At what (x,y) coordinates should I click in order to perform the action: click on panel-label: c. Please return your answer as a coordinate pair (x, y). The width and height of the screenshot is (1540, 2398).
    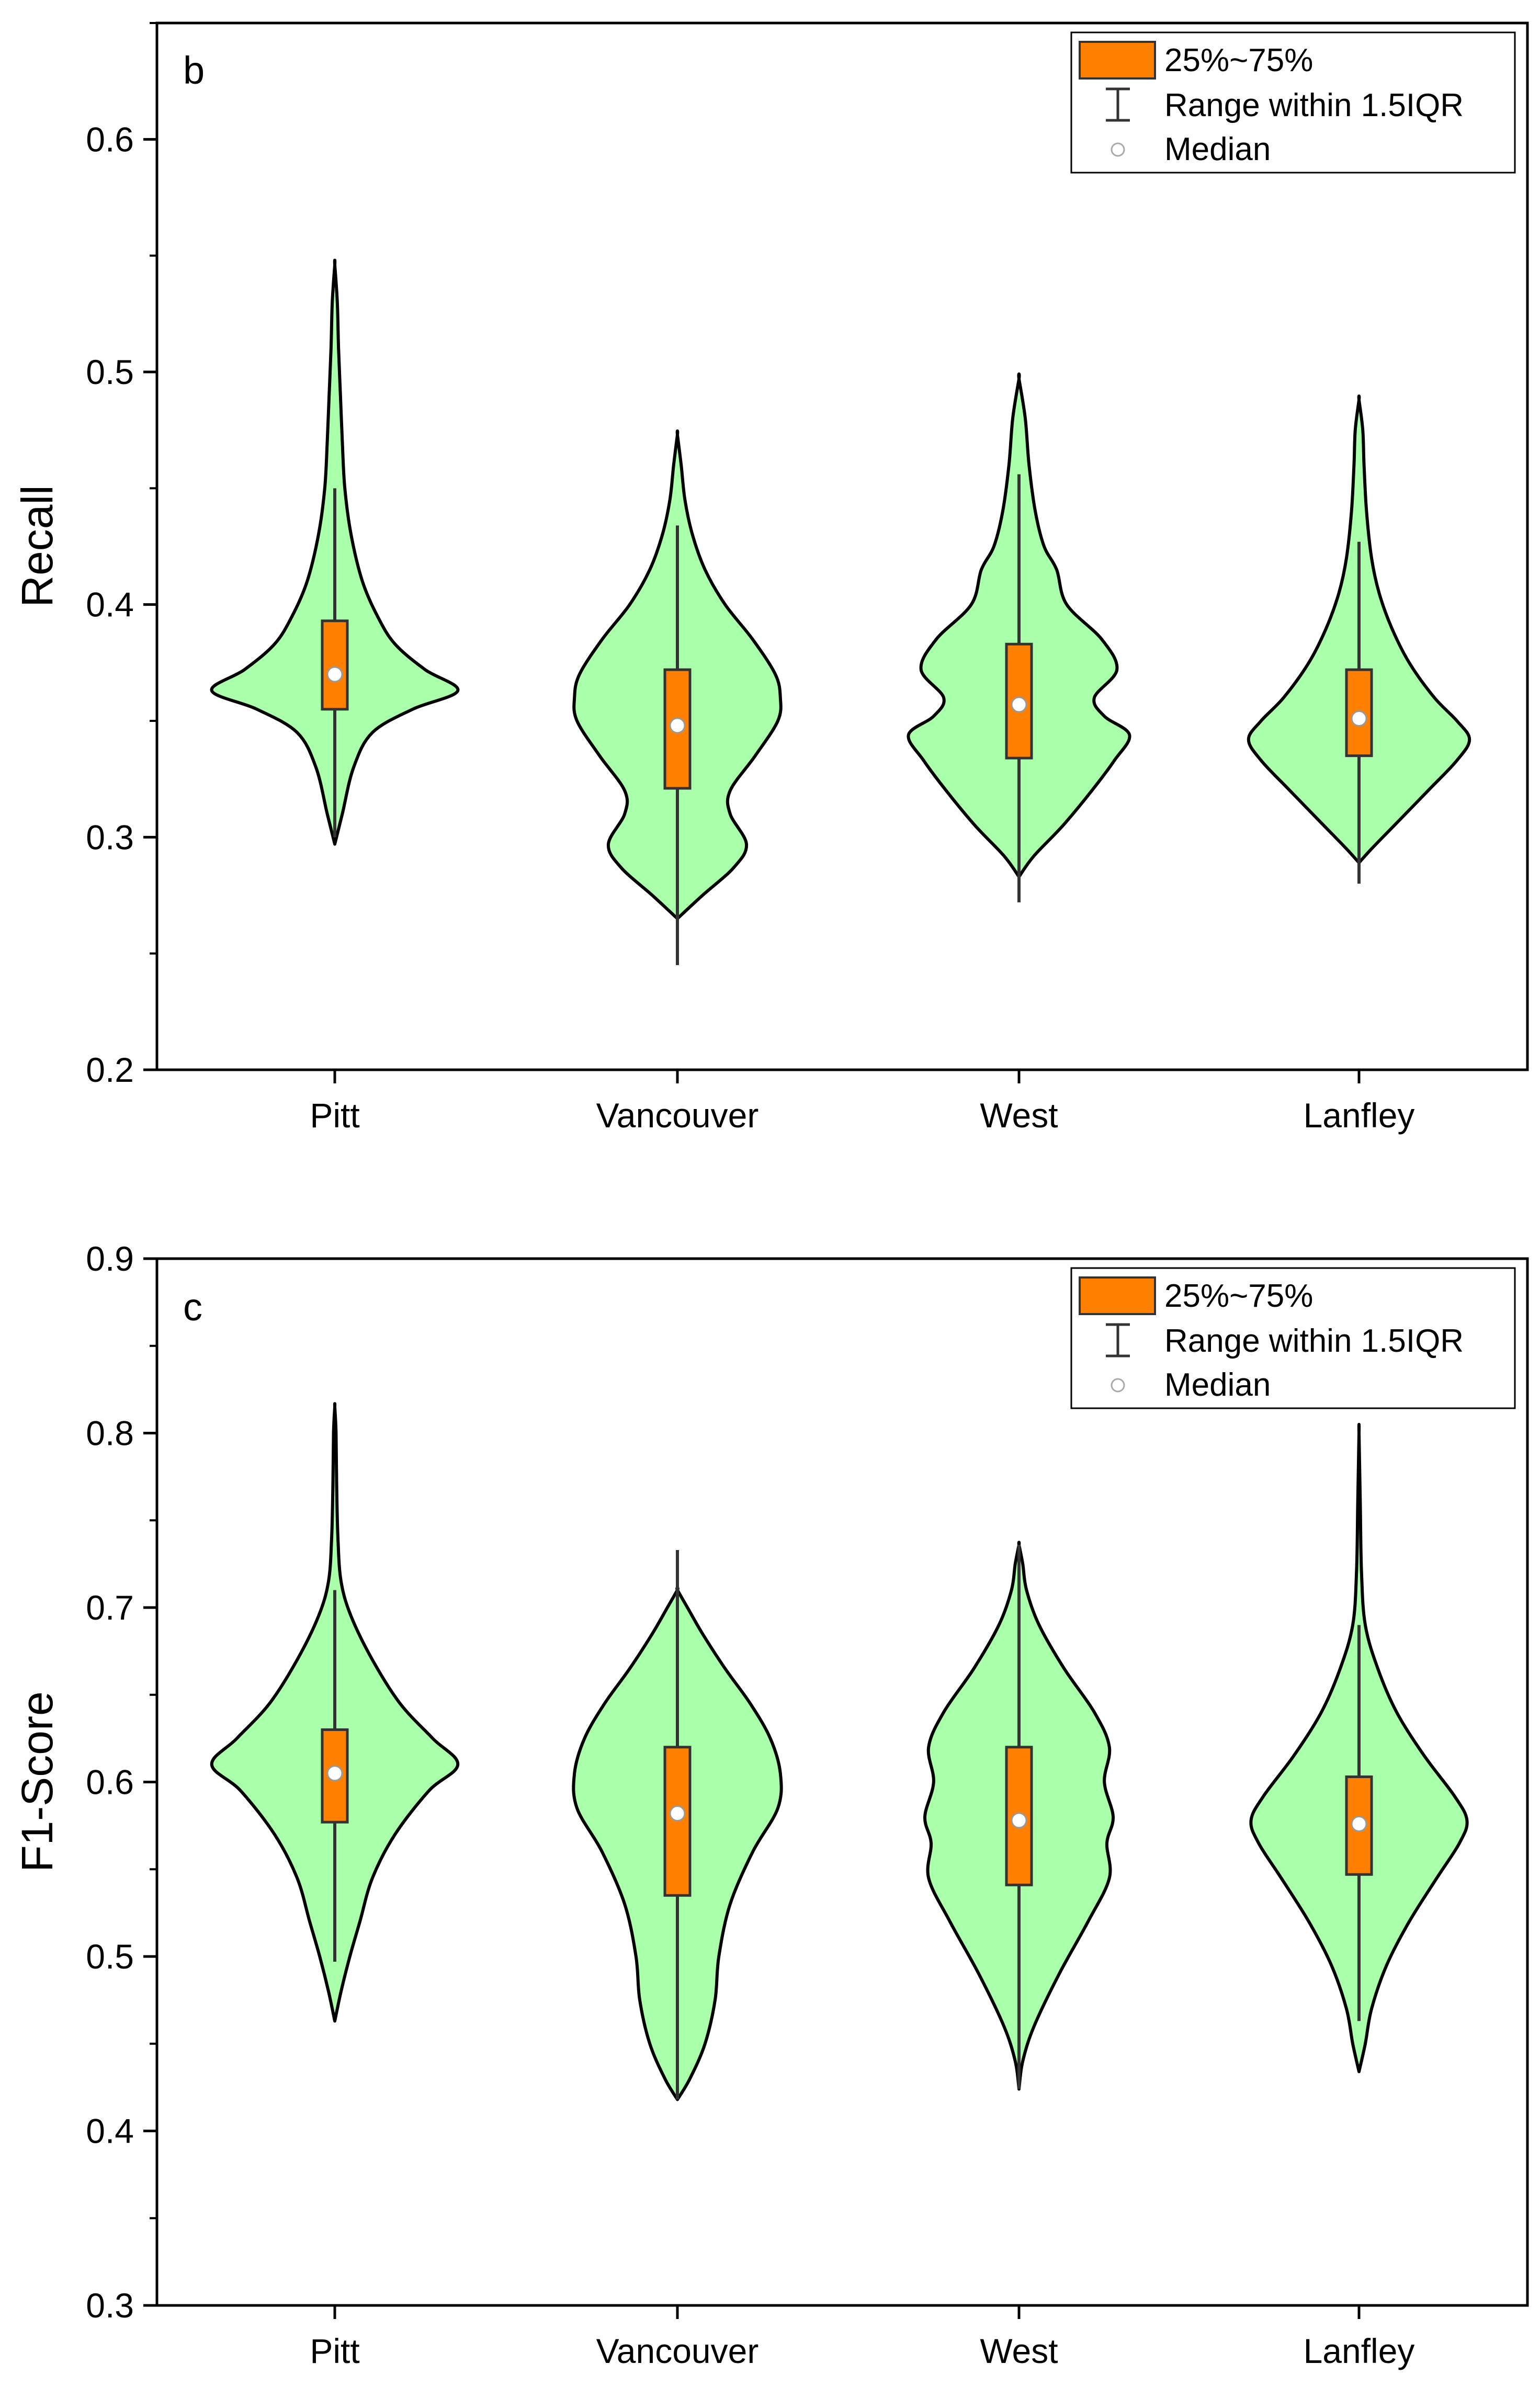
    Looking at the image, I should click on (192, 1307).